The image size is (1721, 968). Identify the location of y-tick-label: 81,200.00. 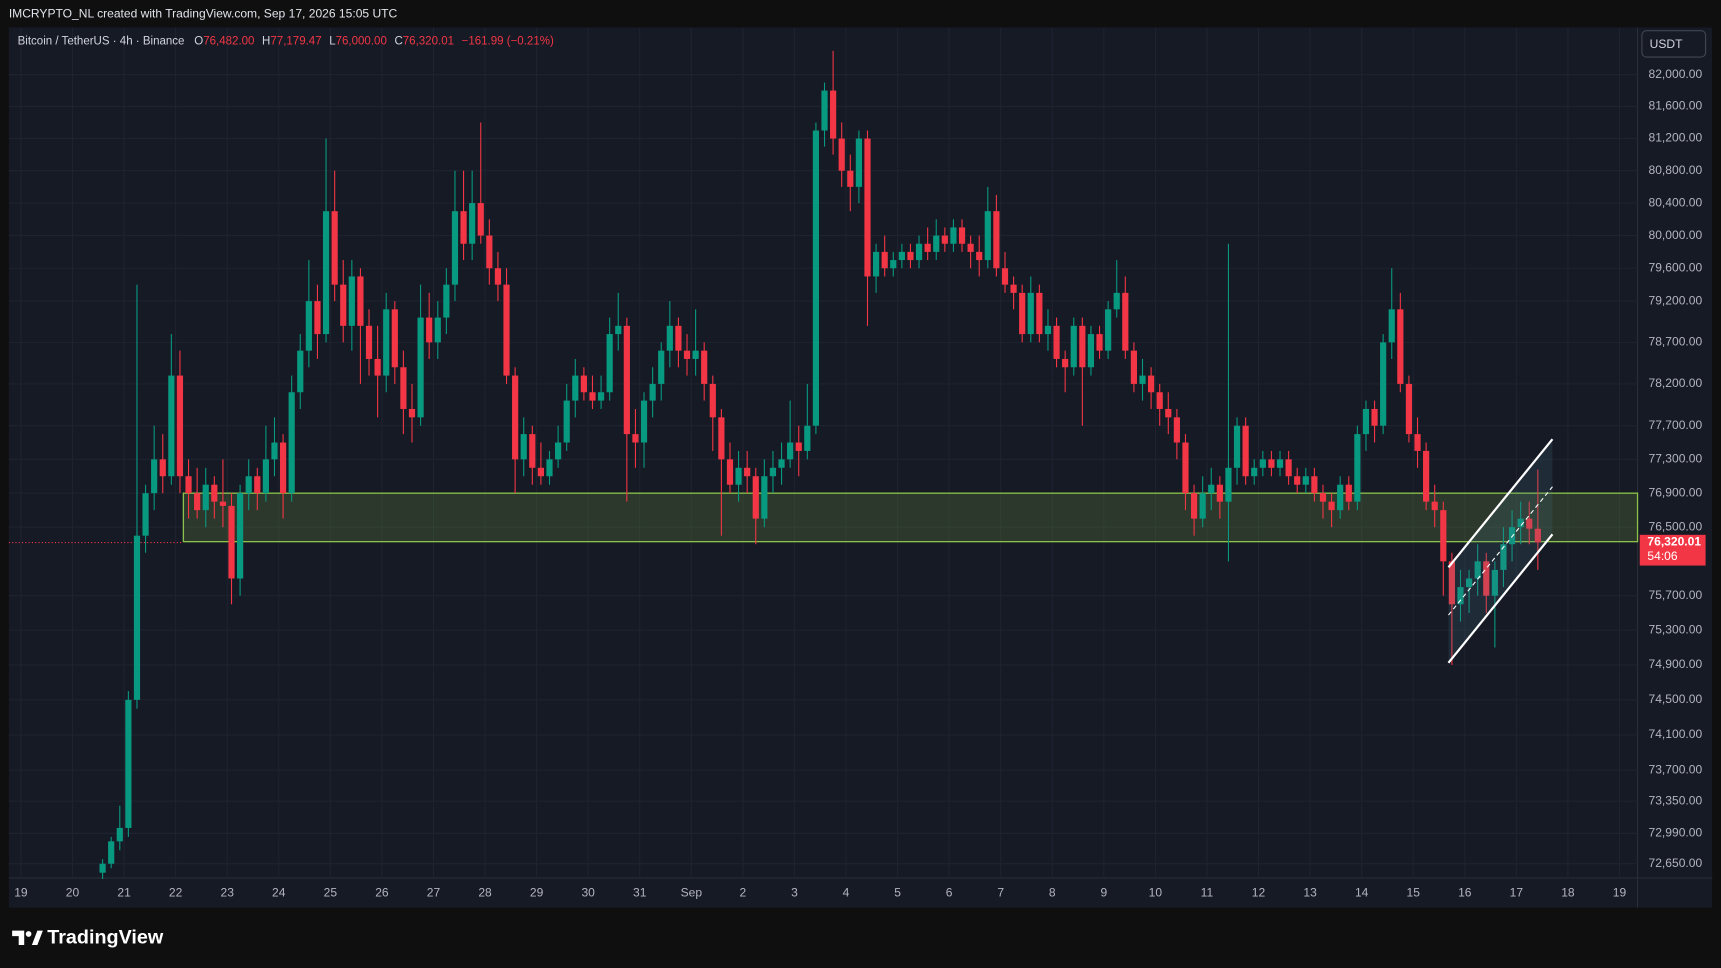
(1676, 138).